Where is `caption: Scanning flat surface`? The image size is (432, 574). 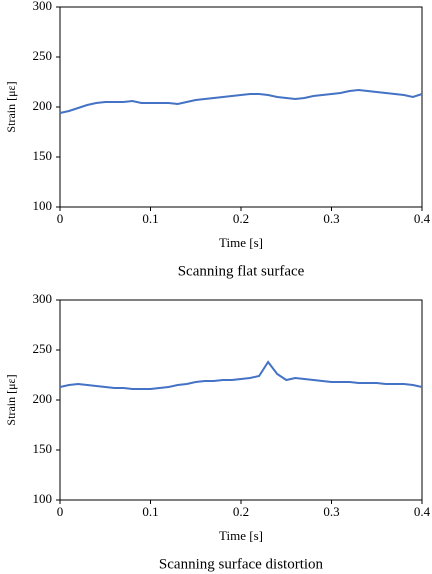 caption: Scanning flat surface is located at coordinates (241, 271).